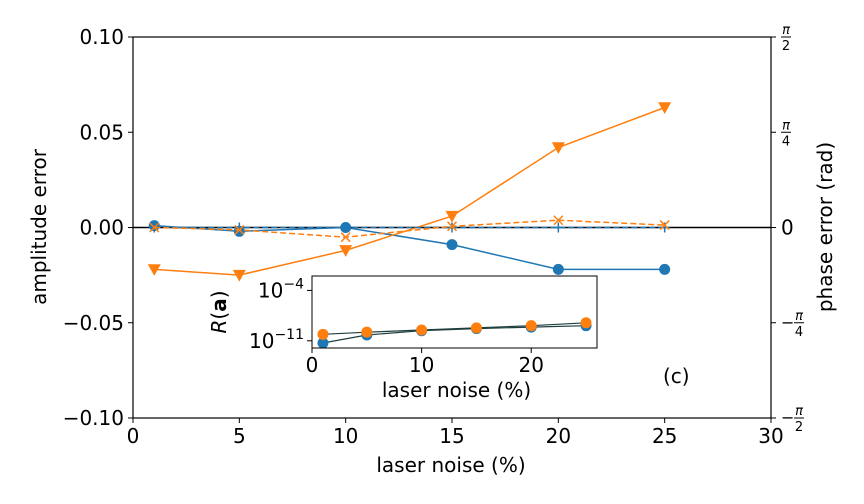 The image size is (864, 504). What do you see at coordinates (786, 46) in the screenshot?
I see `y-right-tick-den-0: 2` at bounding box center [786, 46].